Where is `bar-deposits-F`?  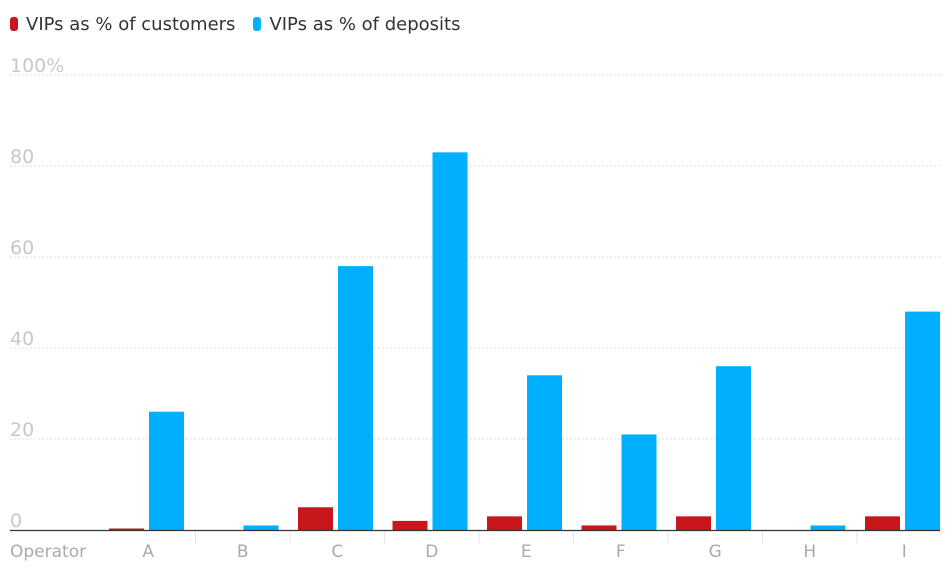
bar-deposits-F is located at coordinates (639, 482).